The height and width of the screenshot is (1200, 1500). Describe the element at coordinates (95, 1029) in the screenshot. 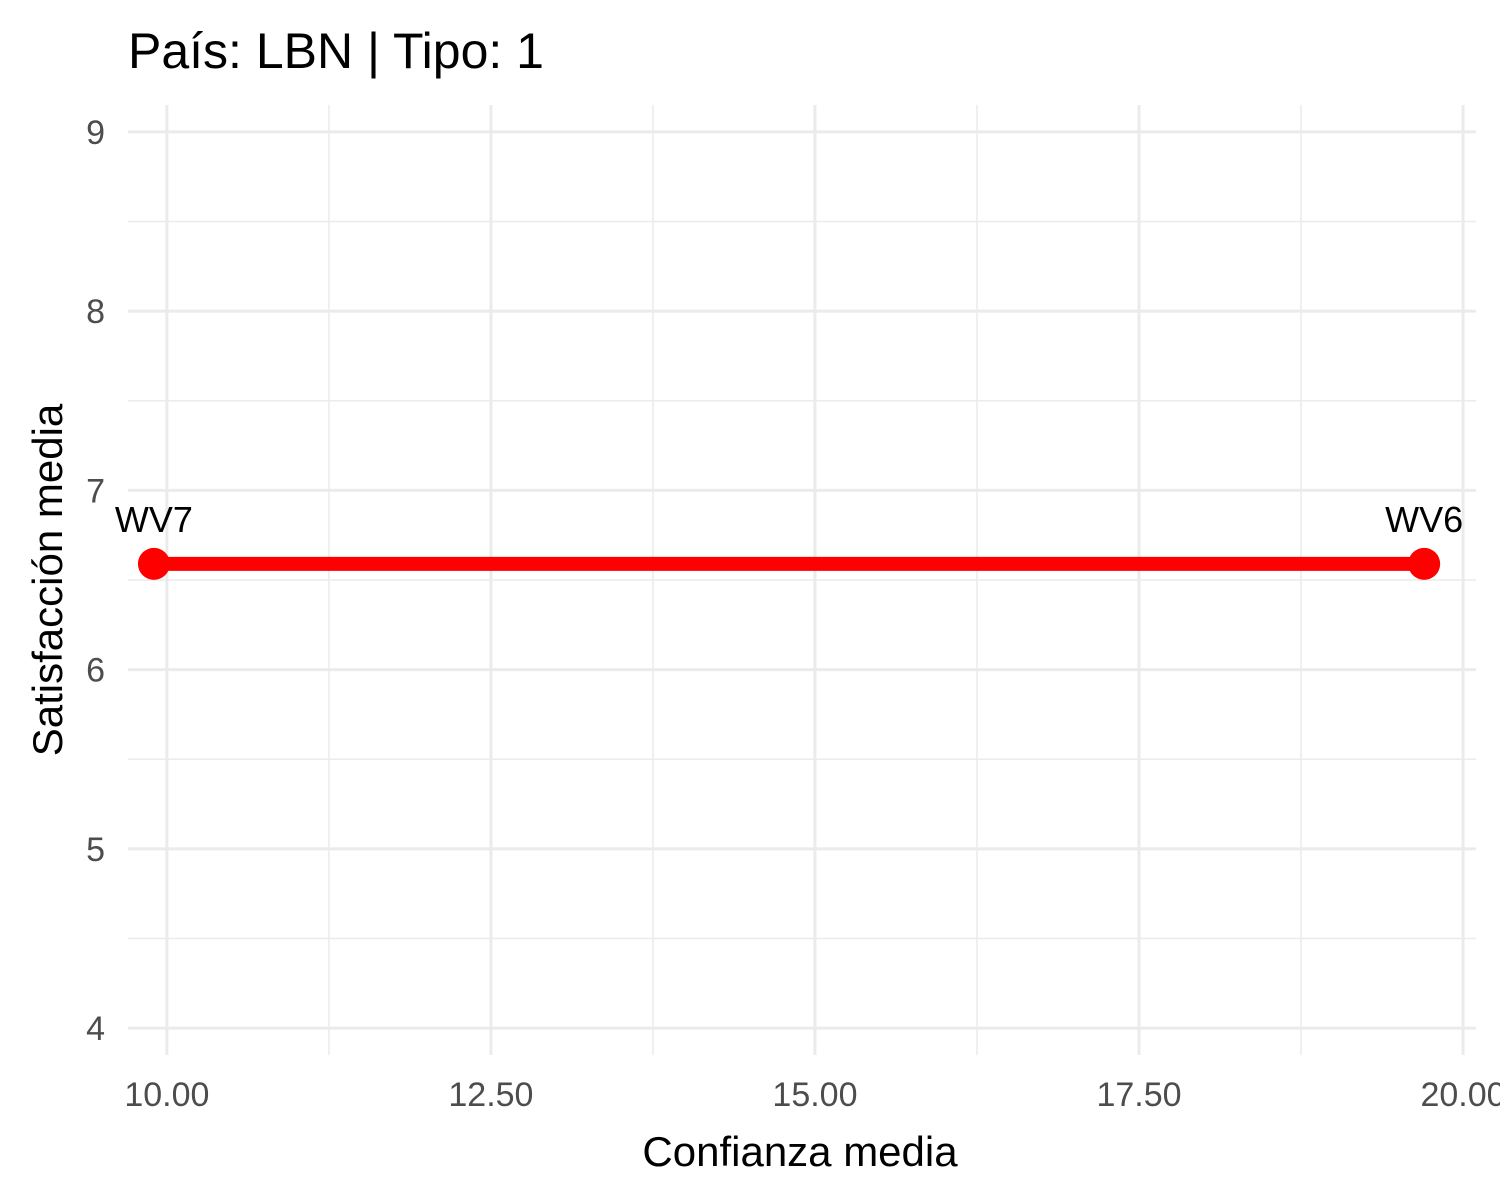

I see `y-tick-label: 4` at that location.